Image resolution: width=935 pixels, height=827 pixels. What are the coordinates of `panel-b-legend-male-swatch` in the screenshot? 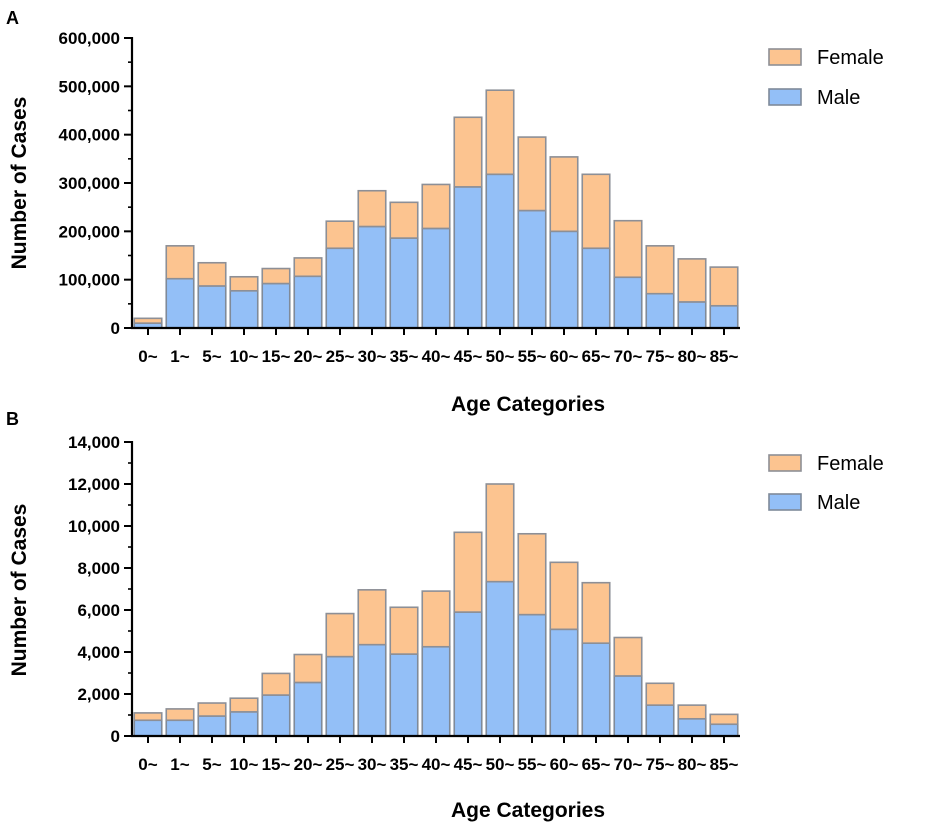 It's located at (785, 502).